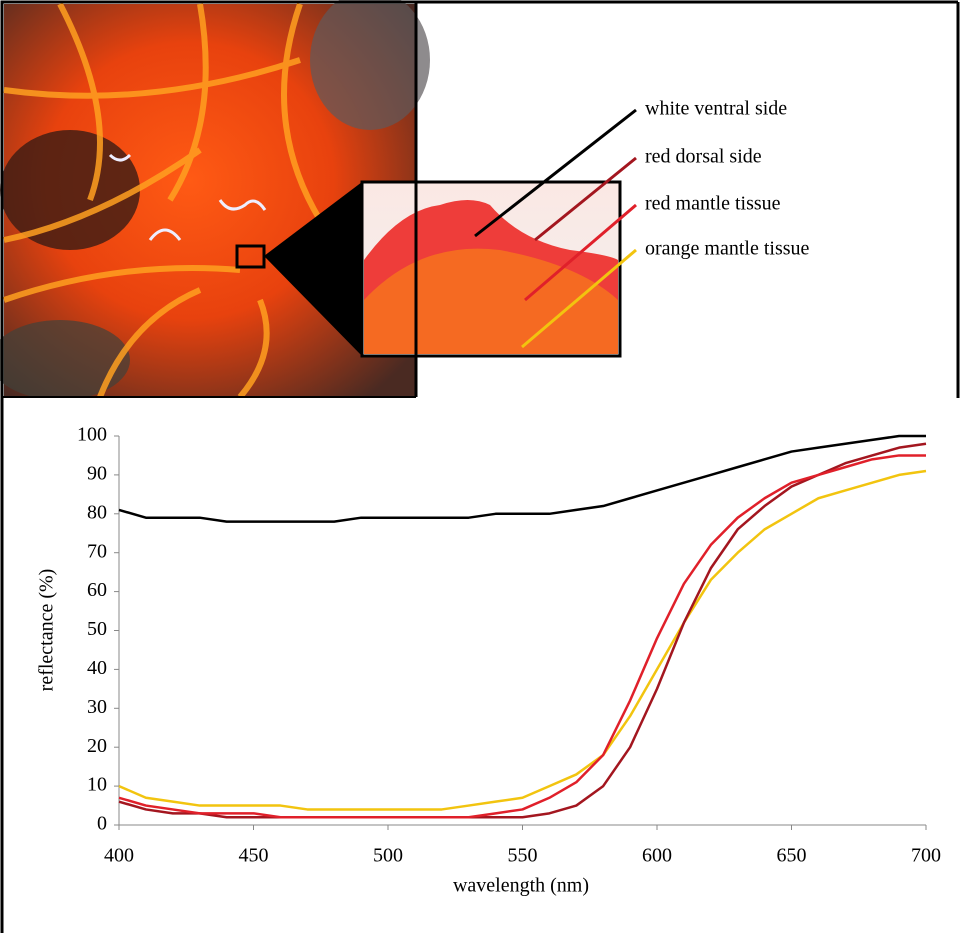  Describe the element at coordinates (703, 157) in the screenshot. I see `legend-label: red dorsal side` at that location.